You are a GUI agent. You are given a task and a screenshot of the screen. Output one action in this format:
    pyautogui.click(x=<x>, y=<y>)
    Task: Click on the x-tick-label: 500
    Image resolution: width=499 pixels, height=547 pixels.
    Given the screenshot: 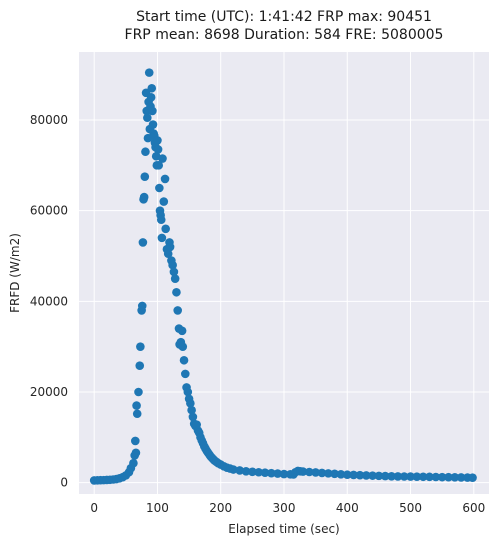 What is the action you would take?
    pyautogui.click(x=410, y=508)
    